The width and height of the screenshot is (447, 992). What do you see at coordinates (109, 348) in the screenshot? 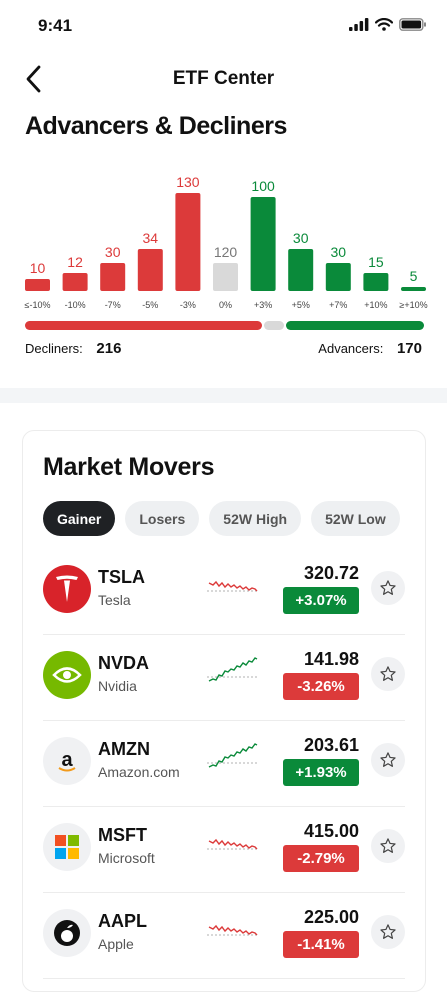
I see `decliners-count: 216` at bounding box center [109, 348].